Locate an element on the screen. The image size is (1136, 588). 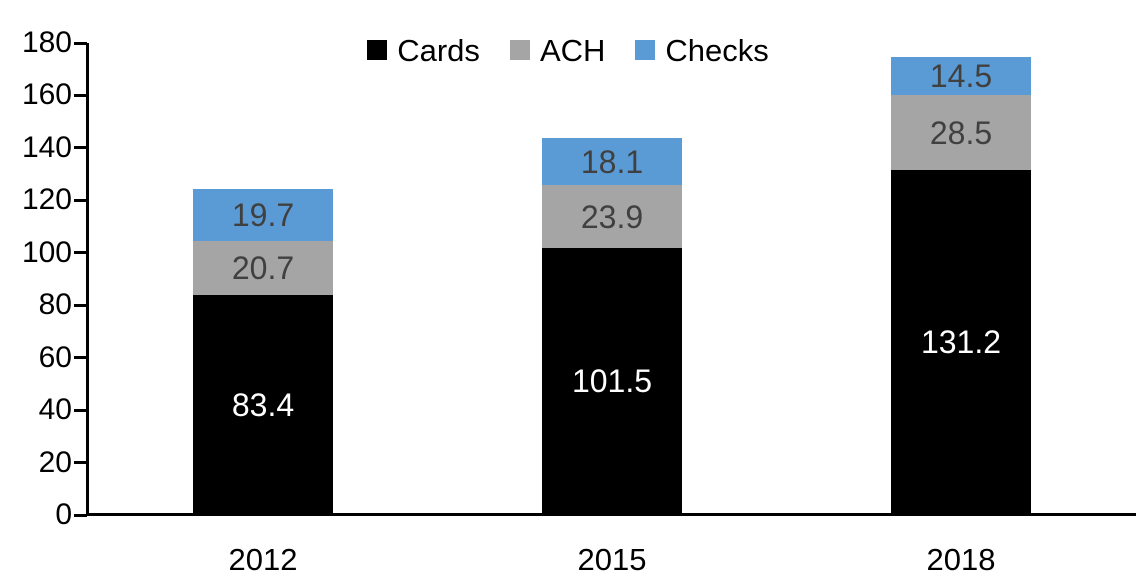
bar-value-label: 131.2 is located at coordinates (961, 342).